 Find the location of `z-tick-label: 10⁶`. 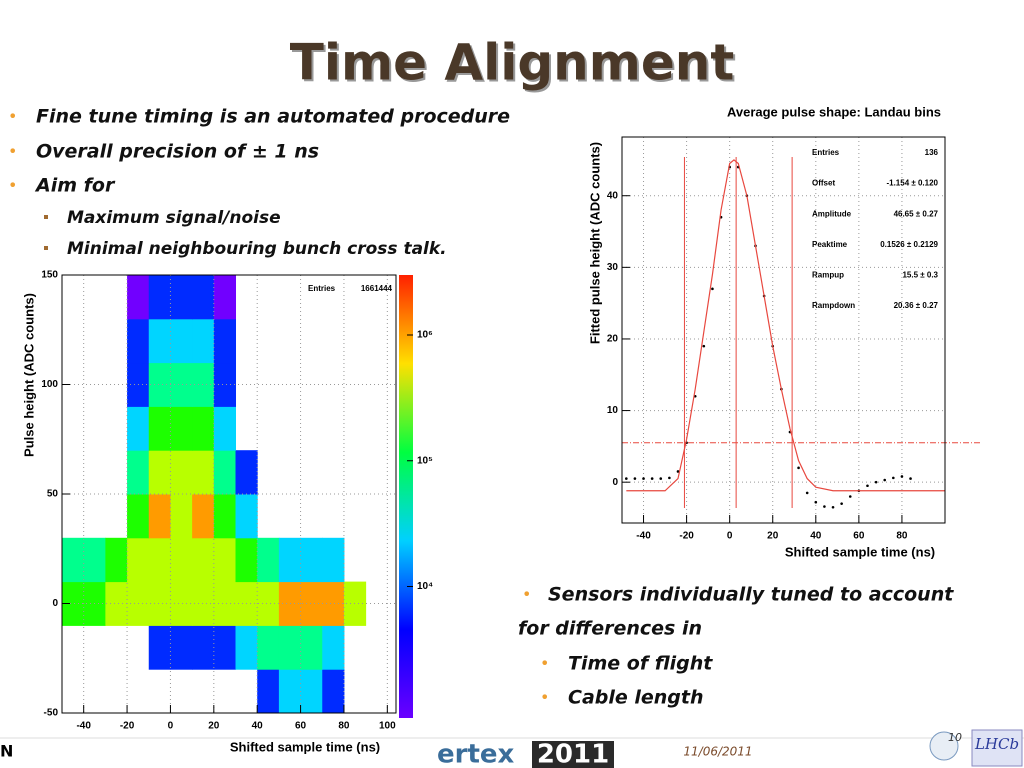

z-tick-label: 10⁶ is located at coordinates (425, 335).